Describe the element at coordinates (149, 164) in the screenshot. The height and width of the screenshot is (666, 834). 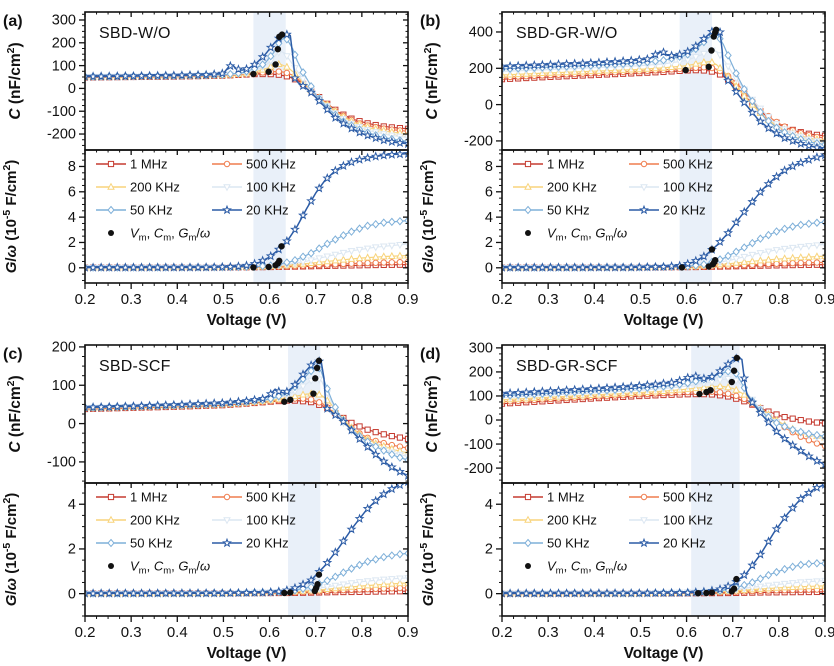
I see `legend-label-1-mhz: 1 MHz` at that location.